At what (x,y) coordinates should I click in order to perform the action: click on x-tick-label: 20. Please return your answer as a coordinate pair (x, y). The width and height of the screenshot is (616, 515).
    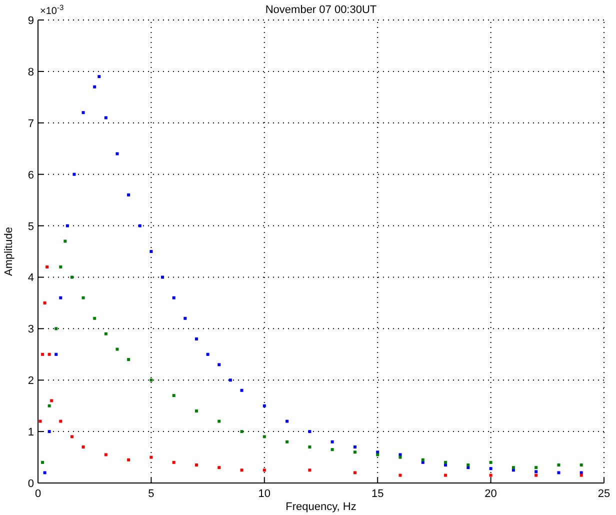
    Looking at the image, I should click on (490, 494).